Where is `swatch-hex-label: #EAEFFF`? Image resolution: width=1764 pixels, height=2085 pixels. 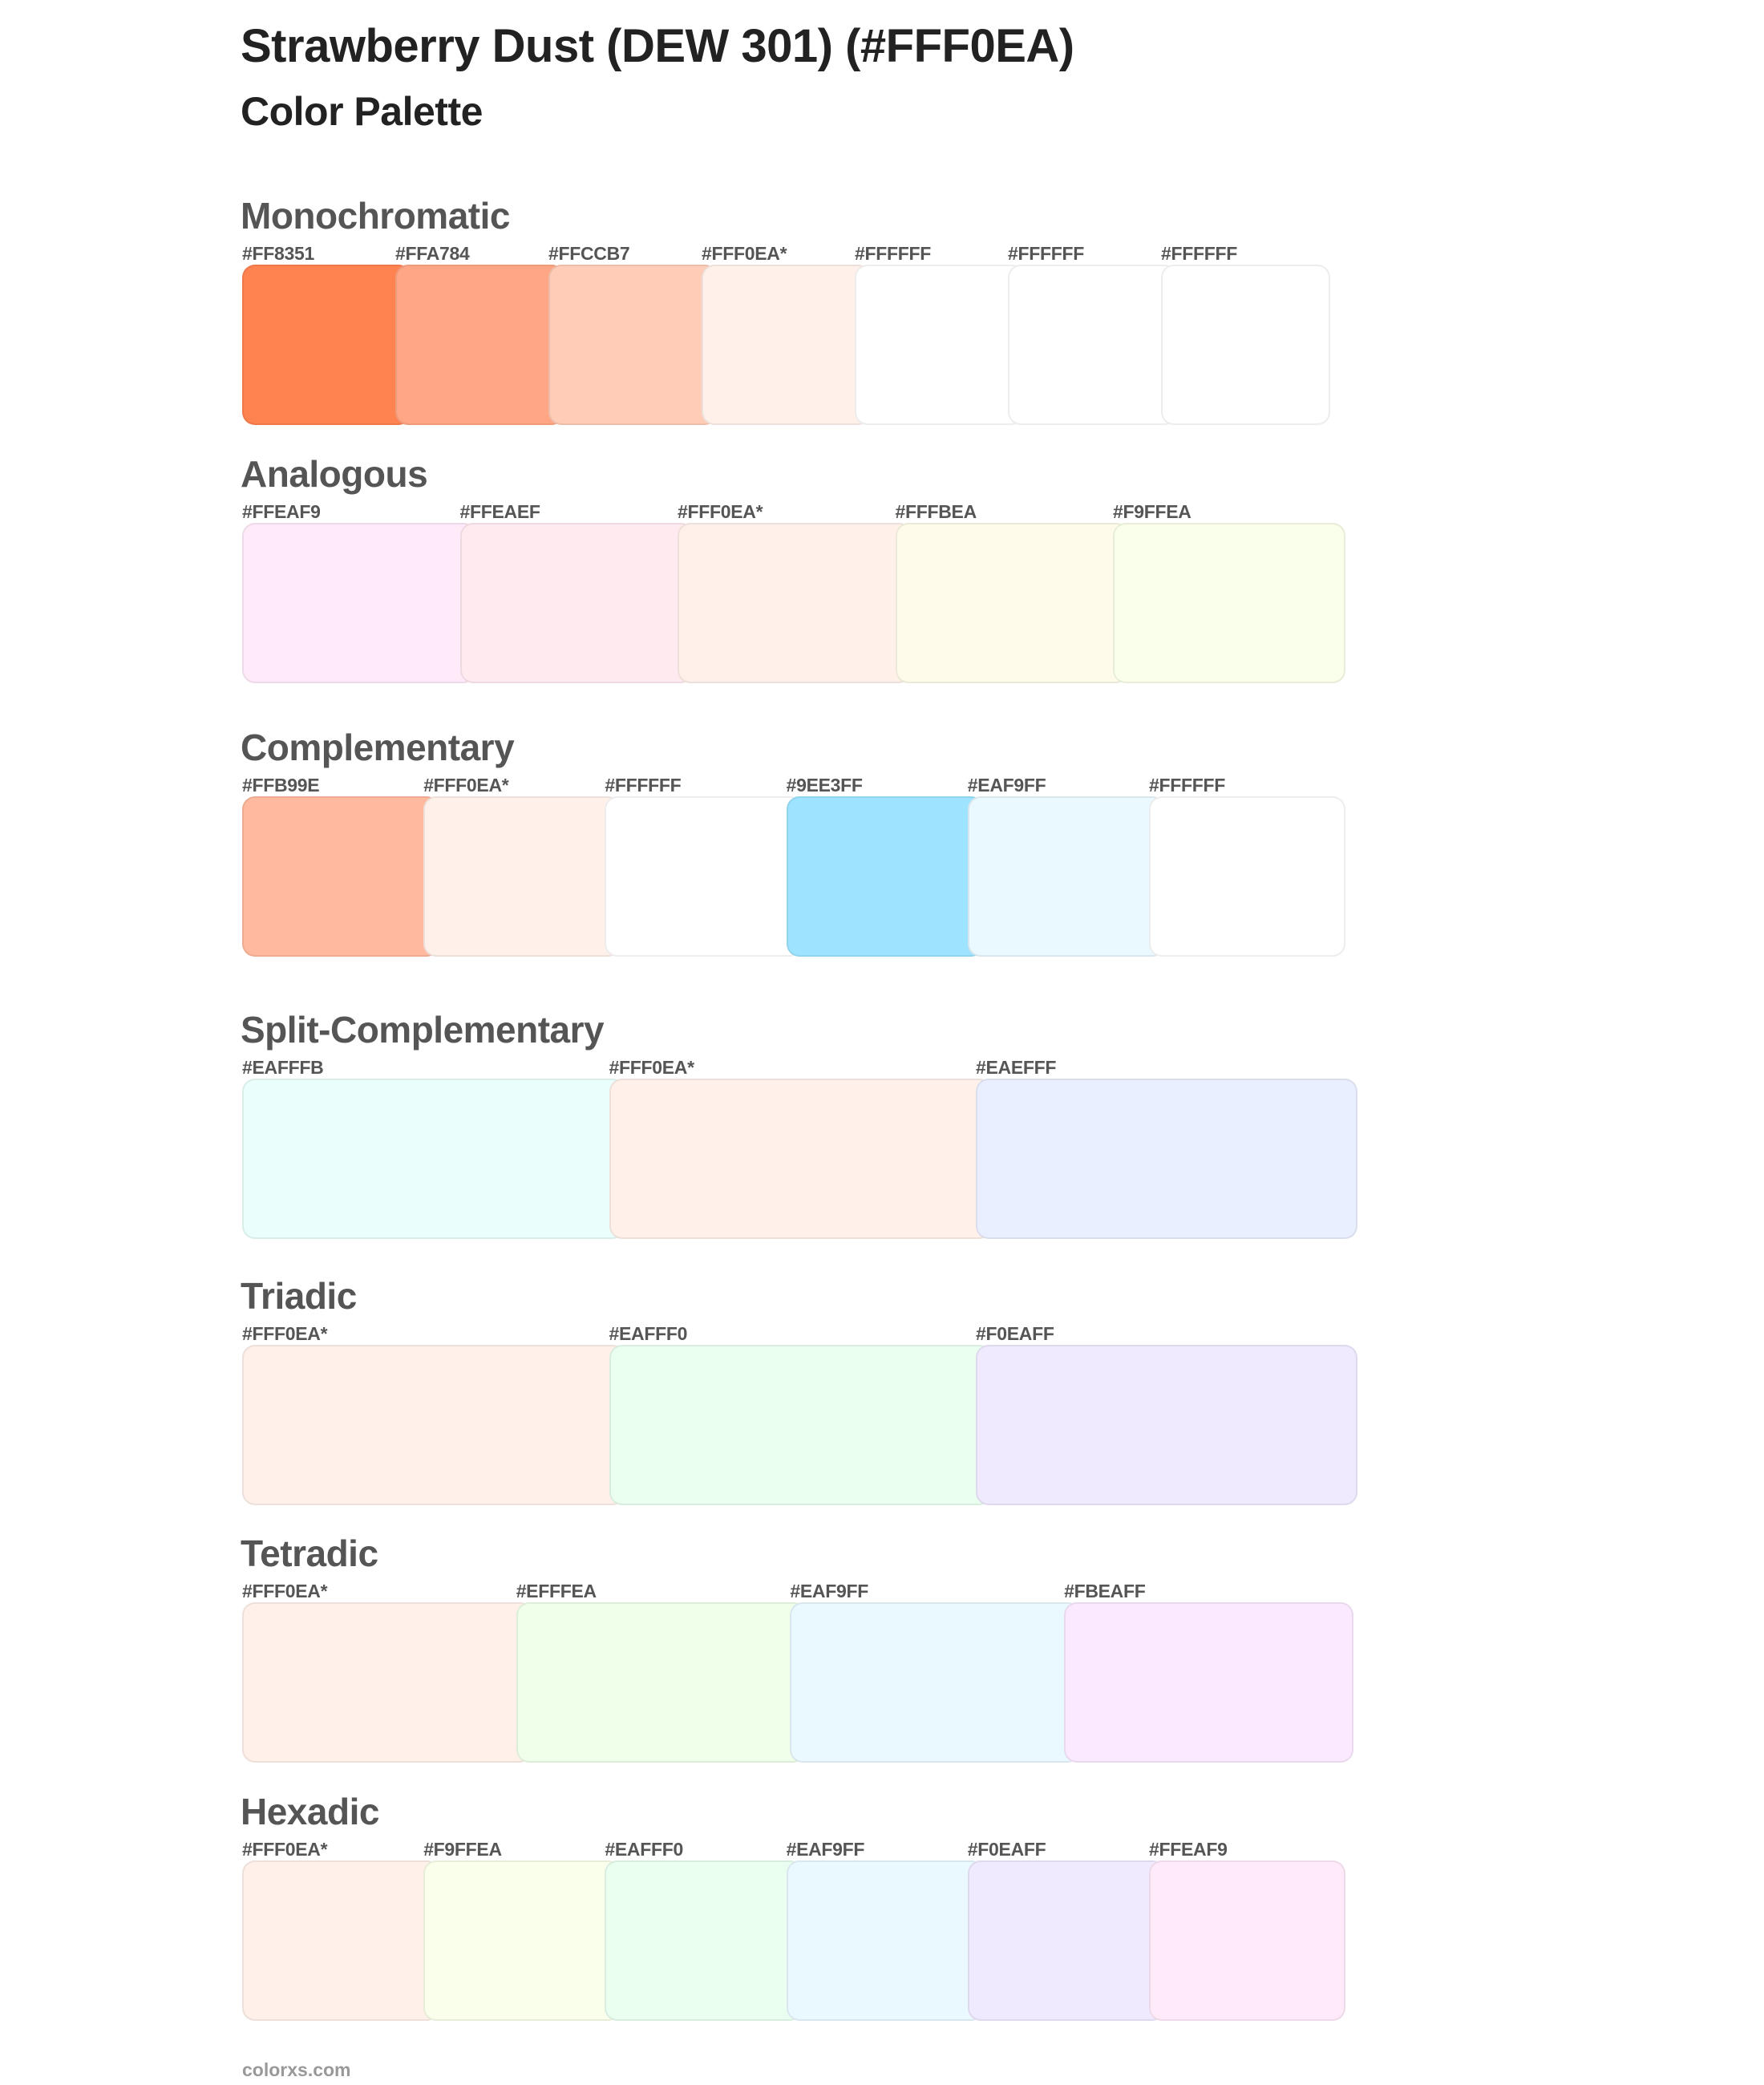
swatch-hex-label: #EAEFFF is located at coordinates (1016, 1067).